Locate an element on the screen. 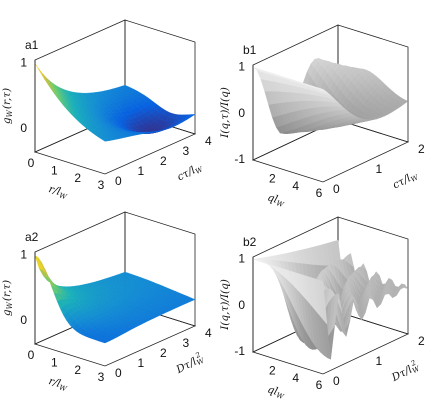 This screenshot has height=409, width=436. panel-label-b1: b1 is located at coordinates (250, 50).